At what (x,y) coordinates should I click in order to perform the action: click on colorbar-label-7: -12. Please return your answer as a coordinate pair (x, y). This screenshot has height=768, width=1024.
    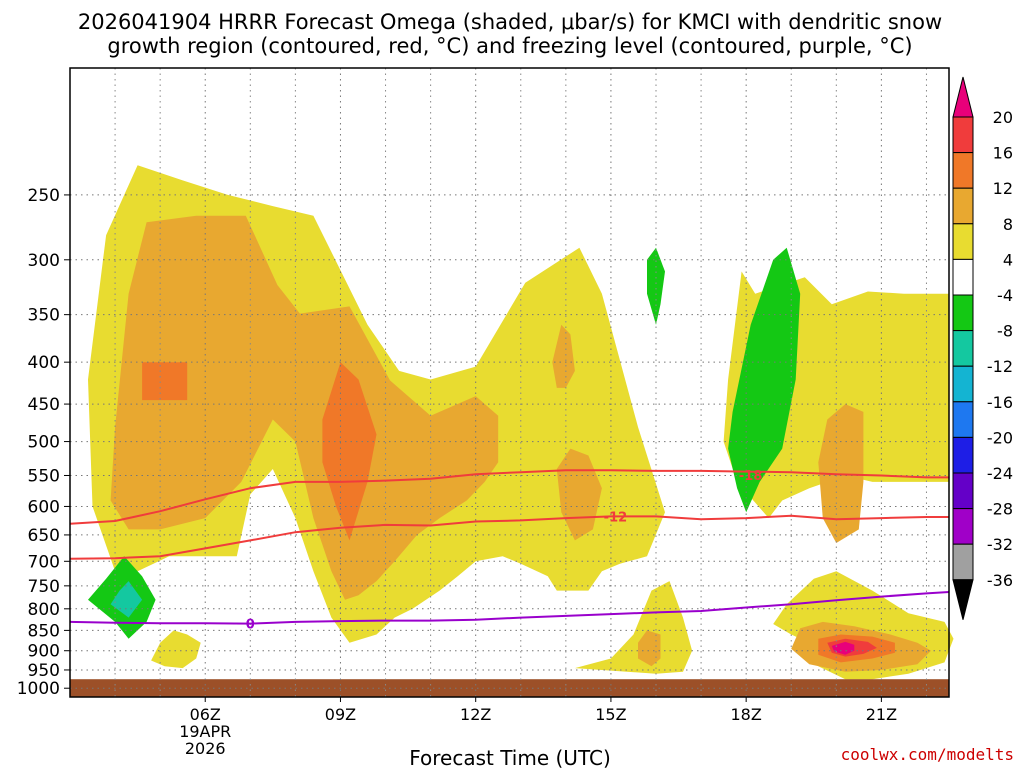
    Looking at the image, I should click on (1000, 366).